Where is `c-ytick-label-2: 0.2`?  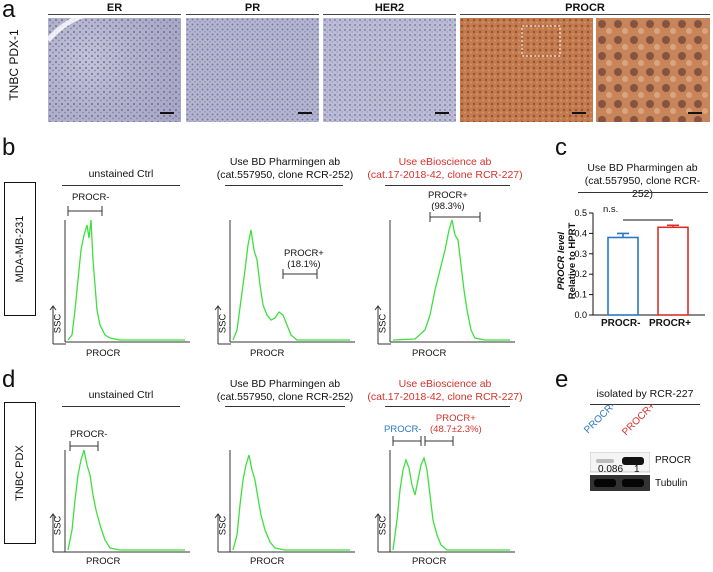
c-ytick-label-2: 0.2 is located at coordinates (580, 274).